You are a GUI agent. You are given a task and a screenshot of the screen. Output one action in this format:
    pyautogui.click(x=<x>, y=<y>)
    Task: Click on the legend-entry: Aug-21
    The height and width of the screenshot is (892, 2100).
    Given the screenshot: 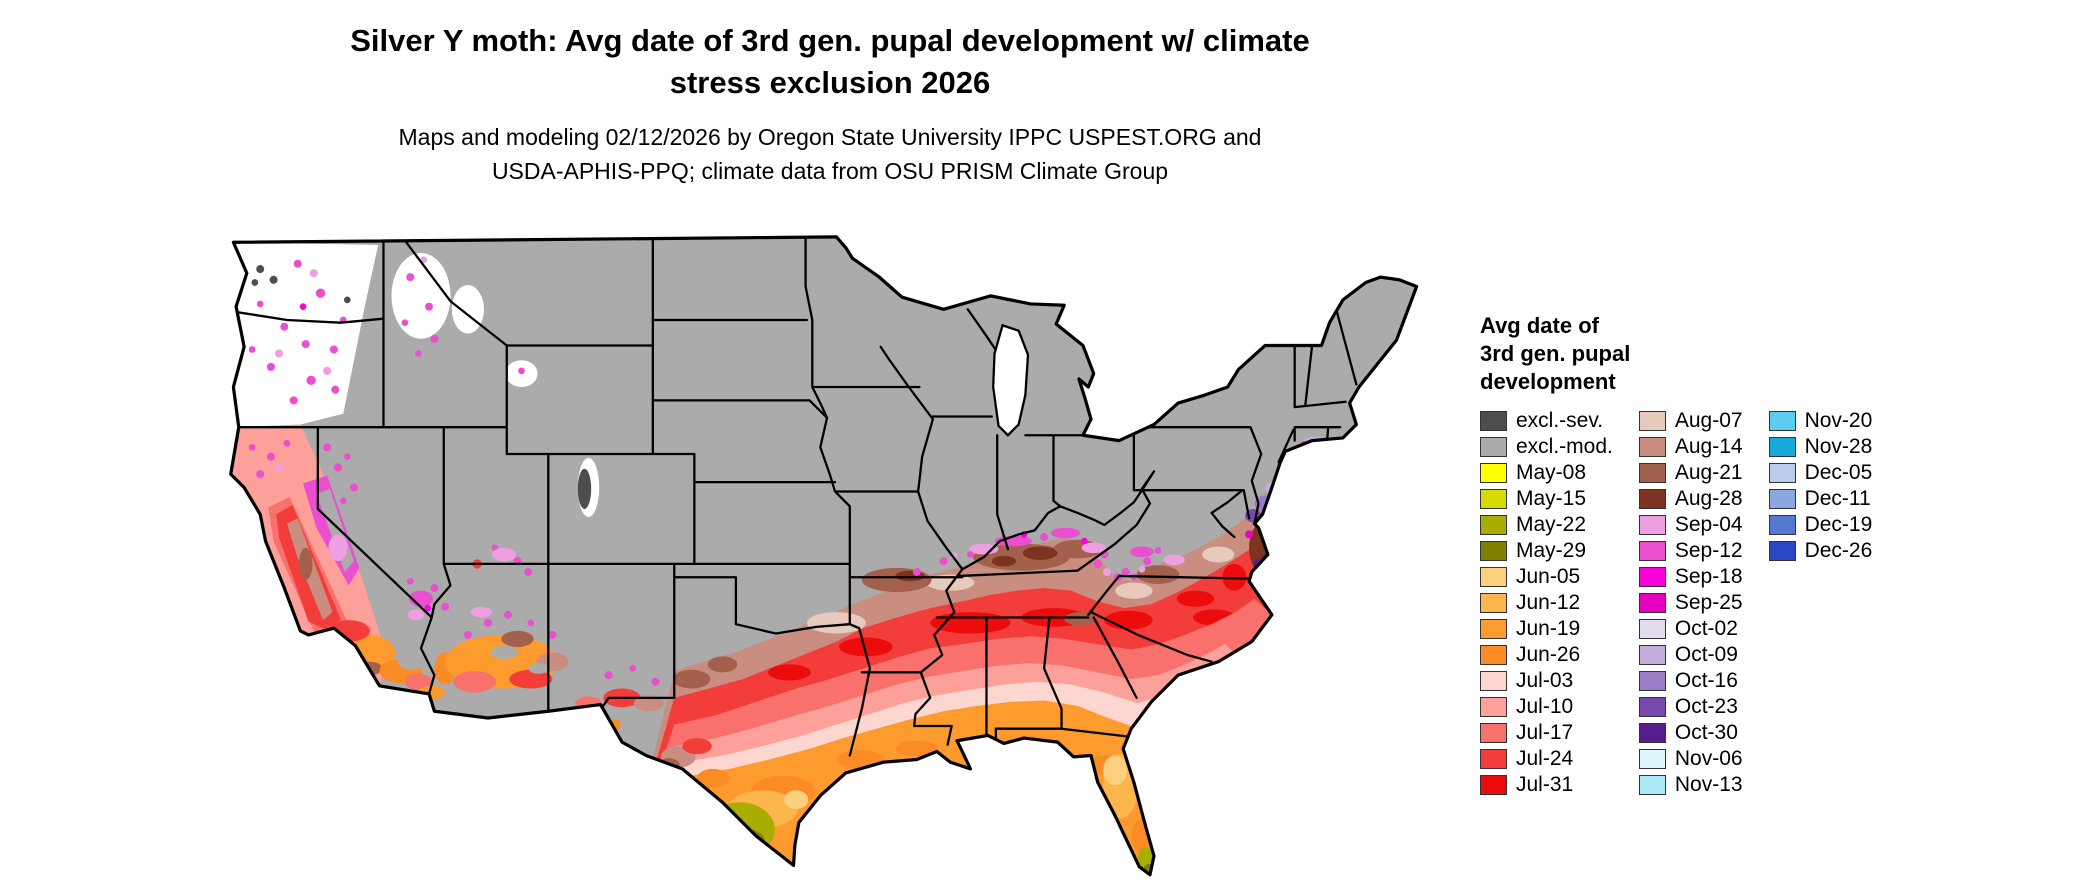 What is the action you would take?
    pyautogui.click(x=1690, y=473)
    